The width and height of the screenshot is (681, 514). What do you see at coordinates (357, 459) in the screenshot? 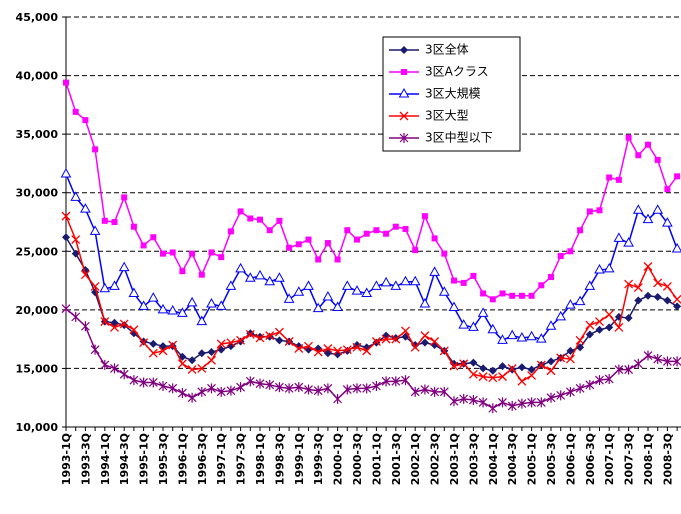
I see `x-tick-label: 2000-3Q` at bounding box center [357, 459].